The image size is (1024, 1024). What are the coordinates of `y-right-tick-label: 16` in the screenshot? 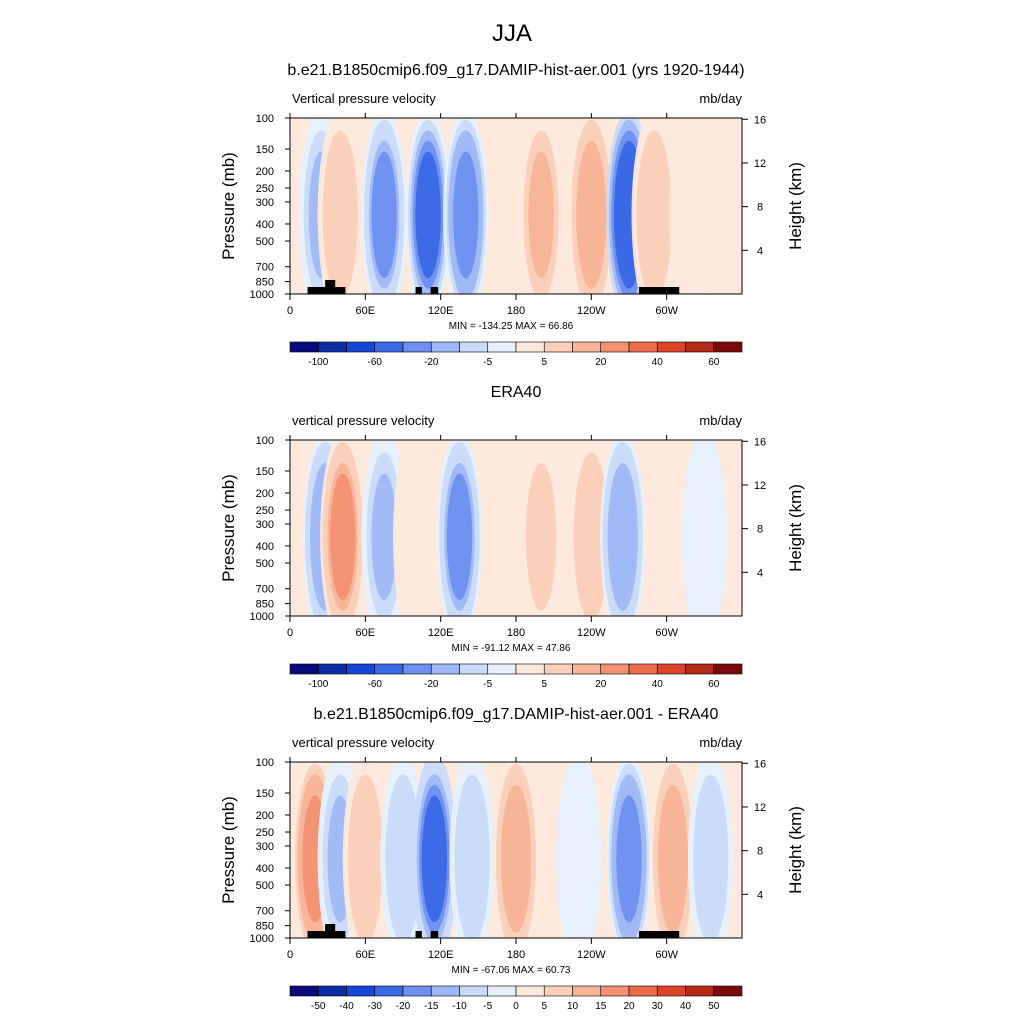 It's located at (760, 442).